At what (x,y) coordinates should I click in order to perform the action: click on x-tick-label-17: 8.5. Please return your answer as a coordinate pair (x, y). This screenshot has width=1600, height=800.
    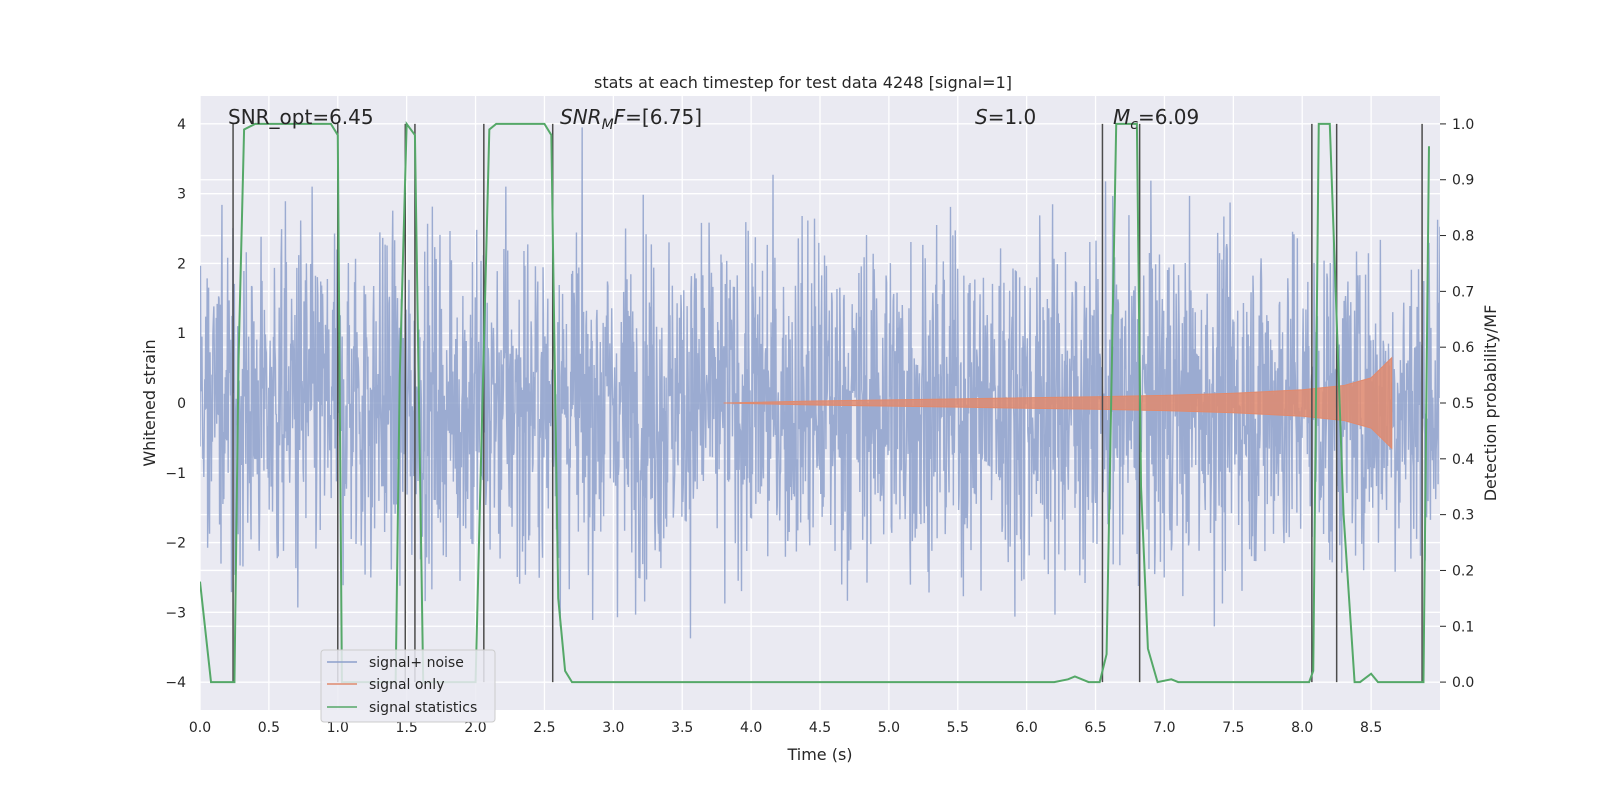
    Looking at the image, I should click on (1371, 728).